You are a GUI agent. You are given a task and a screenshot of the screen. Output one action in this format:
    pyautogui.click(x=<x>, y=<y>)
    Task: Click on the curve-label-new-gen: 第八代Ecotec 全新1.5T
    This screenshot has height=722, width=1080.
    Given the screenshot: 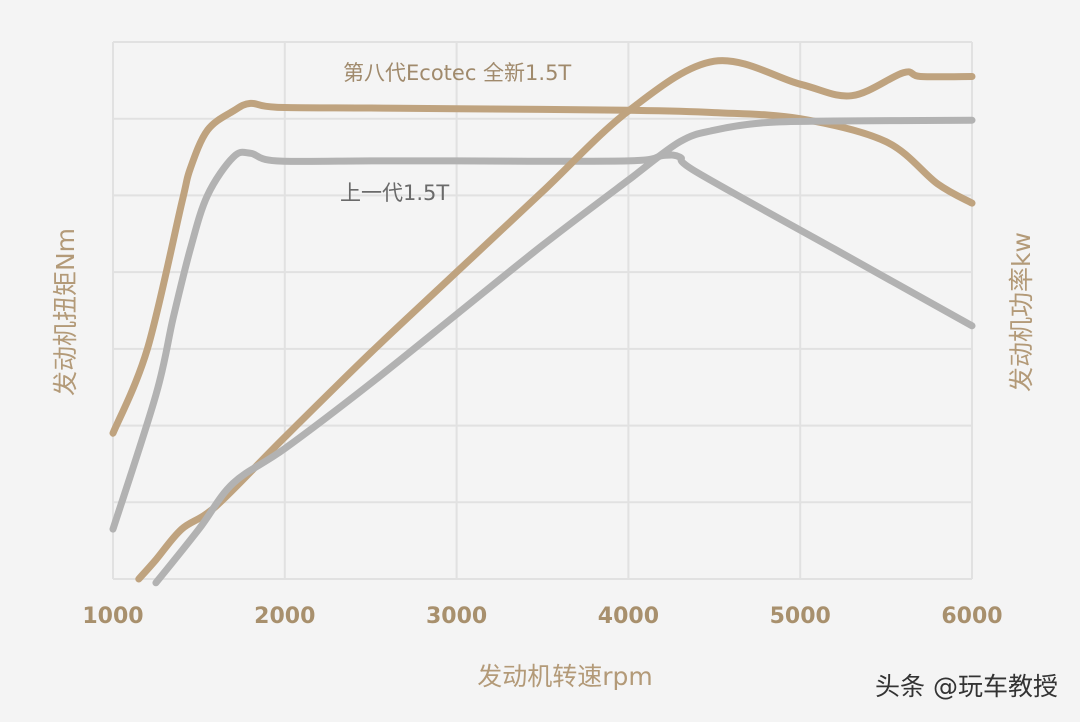 What is the action you would take?
    pyautogui.click(x=457, y=73)
    